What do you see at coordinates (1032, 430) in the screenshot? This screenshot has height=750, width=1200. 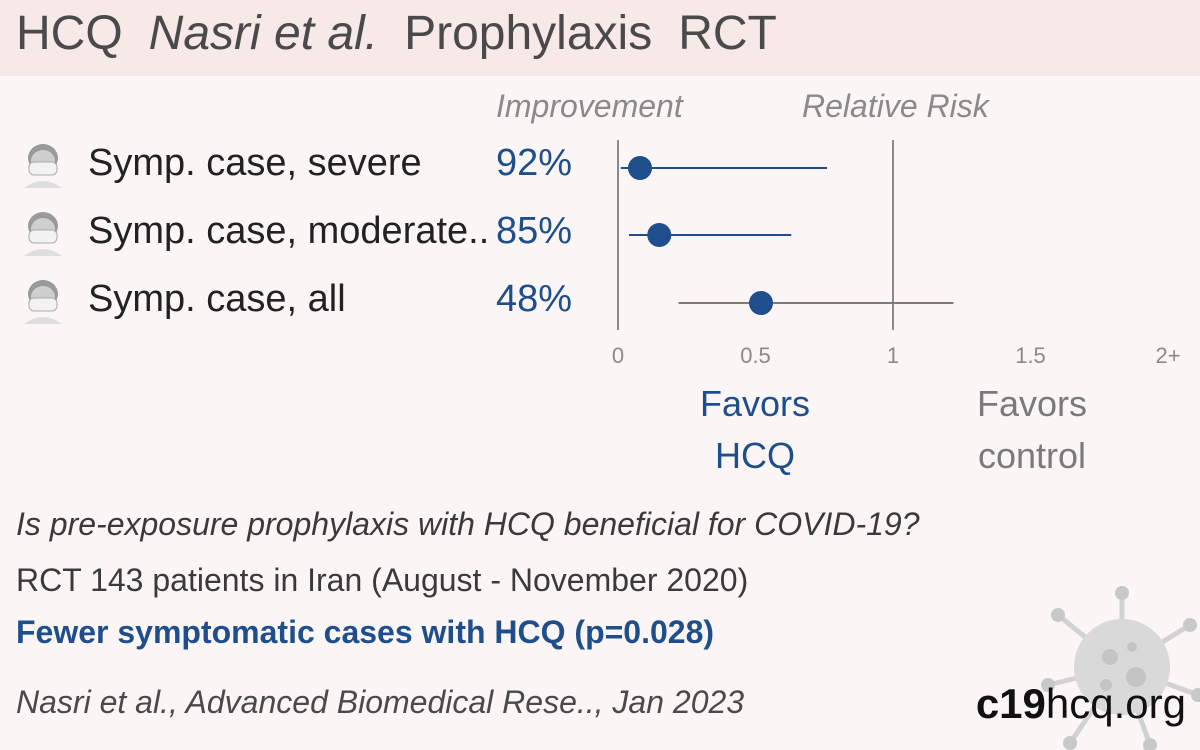 I see `favors-control-label: Favors control` at bounding box center [1032, 430].